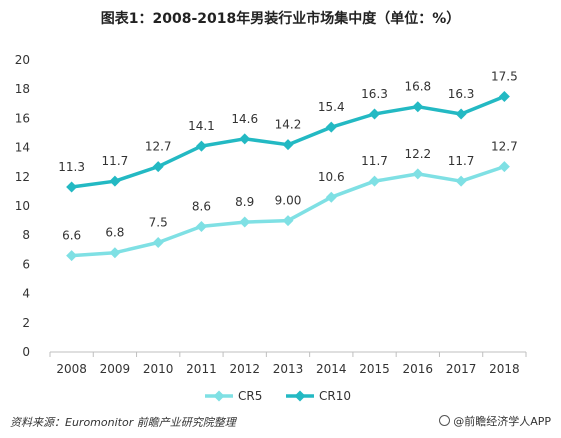  Describe the element at coordinates (158, 369) in the screenshot. I see `x-tick-label: 2010` at that location.